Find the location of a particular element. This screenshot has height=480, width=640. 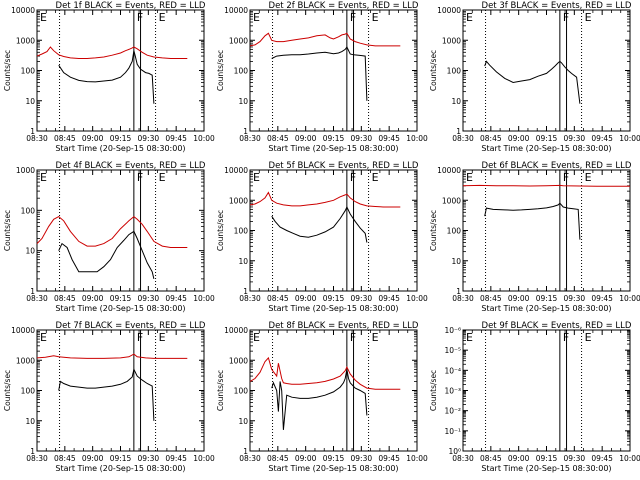

plot-title: Det 9f BLACK = Events, RED = LLD is located at coordinates (557, 326).